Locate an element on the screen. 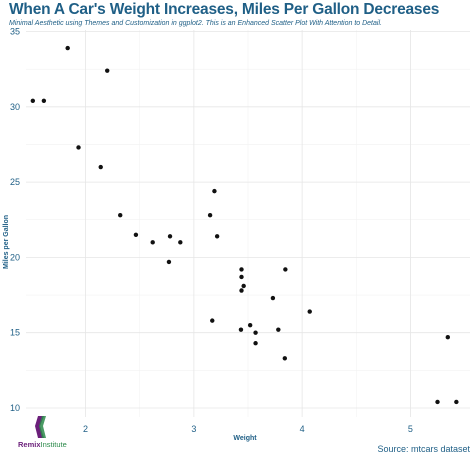  y-axis-title: Miles per Gallon is located at coordinates (6, 242).